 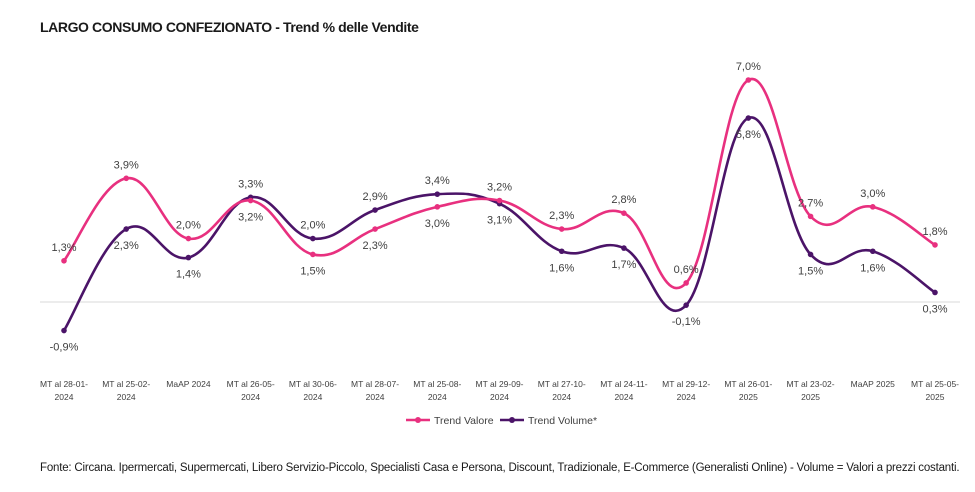 What do you see at coordinates (126, 165) in the screenshot?
I see `data-label-trend-valore: 3,9%` at bounding box center [126, 165].